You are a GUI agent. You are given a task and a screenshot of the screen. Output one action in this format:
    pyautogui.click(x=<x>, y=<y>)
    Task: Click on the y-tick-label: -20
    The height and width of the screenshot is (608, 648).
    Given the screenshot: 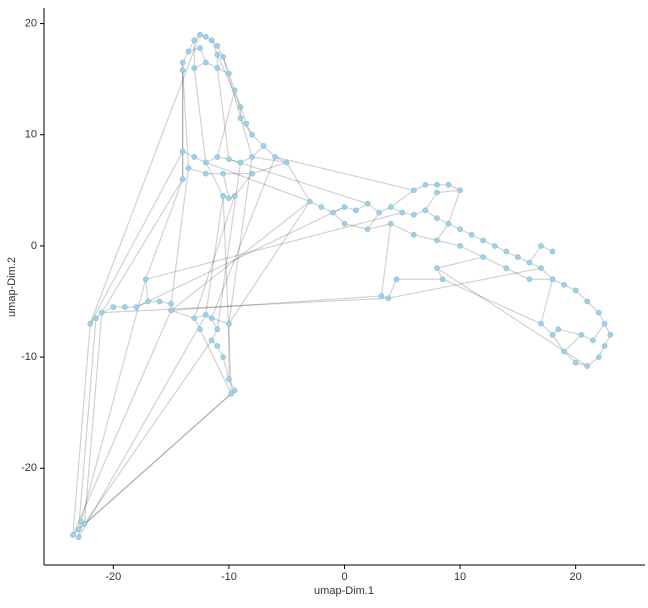 What is the action you would take?
    pyautogui.click(x=29, y=468)
    